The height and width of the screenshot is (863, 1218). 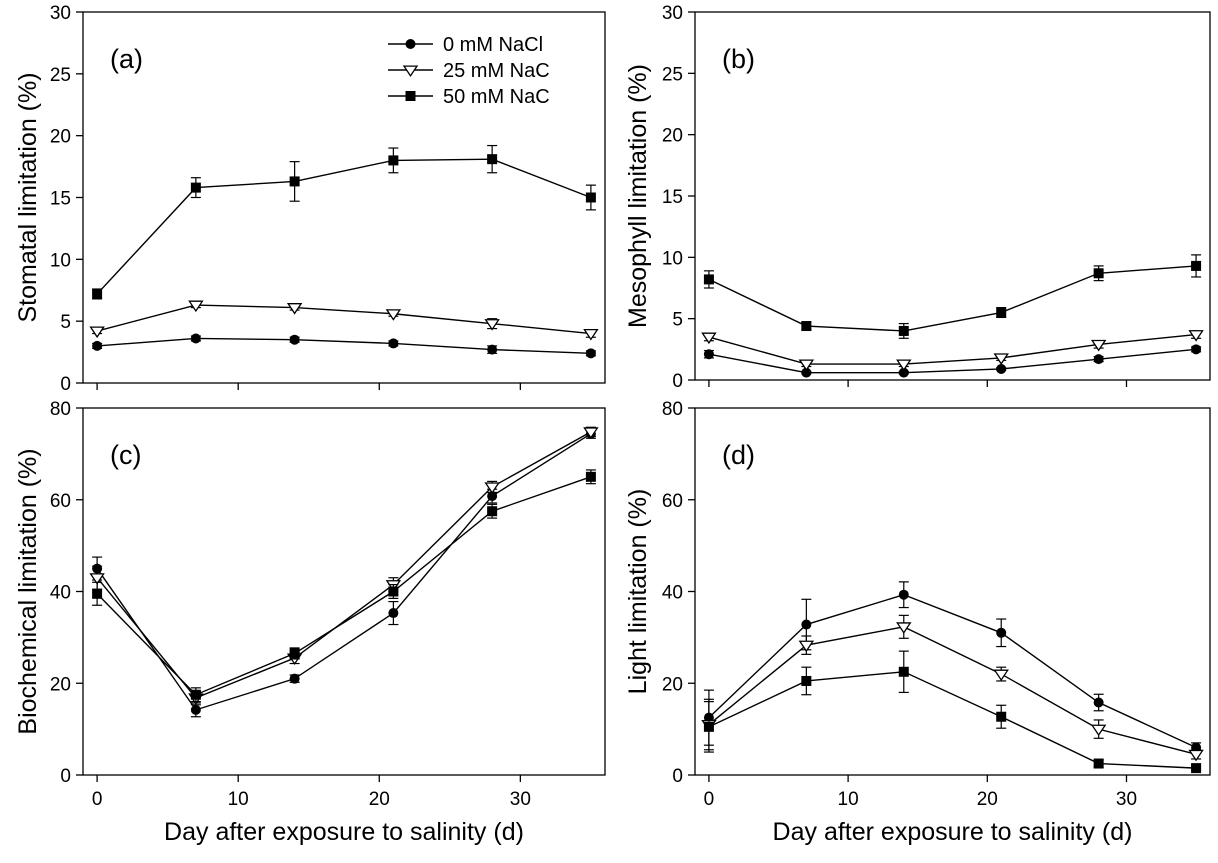 What do you see at coordinates (496, 71) in the screenshot?
I see `legend-entry: 25 mM NaC` at bounding box center [496, 71].